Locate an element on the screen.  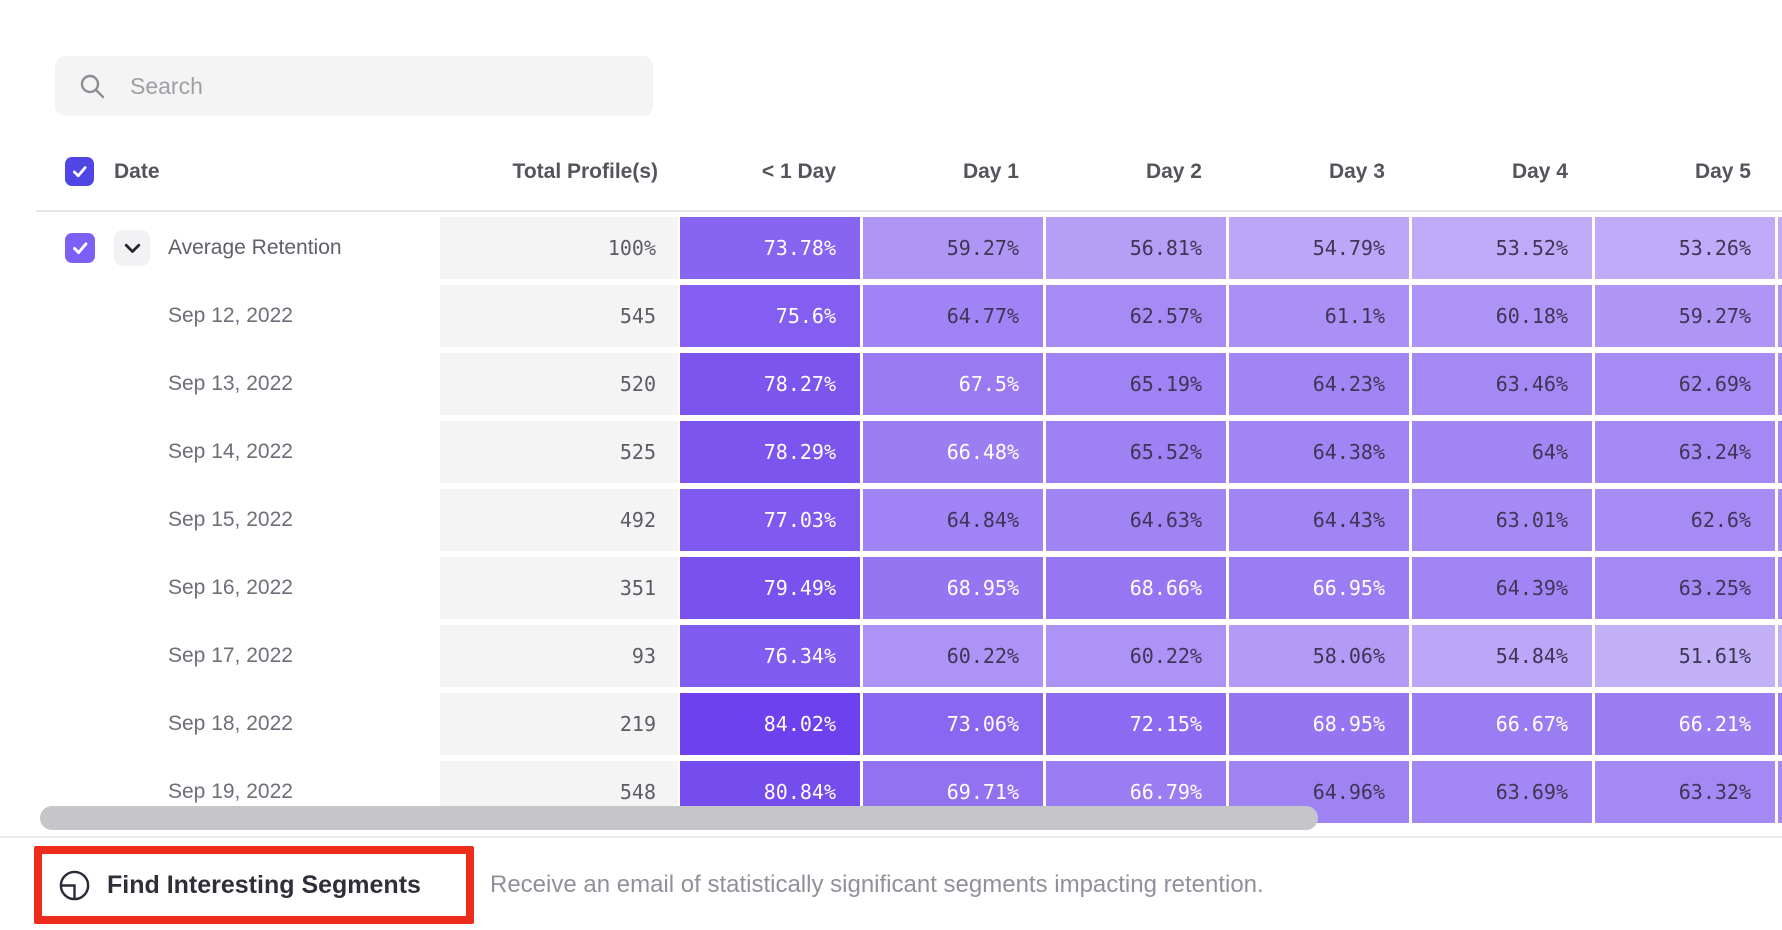
total-profiles-column-header: Total Profile(s) is located at coordinates (585, 171).